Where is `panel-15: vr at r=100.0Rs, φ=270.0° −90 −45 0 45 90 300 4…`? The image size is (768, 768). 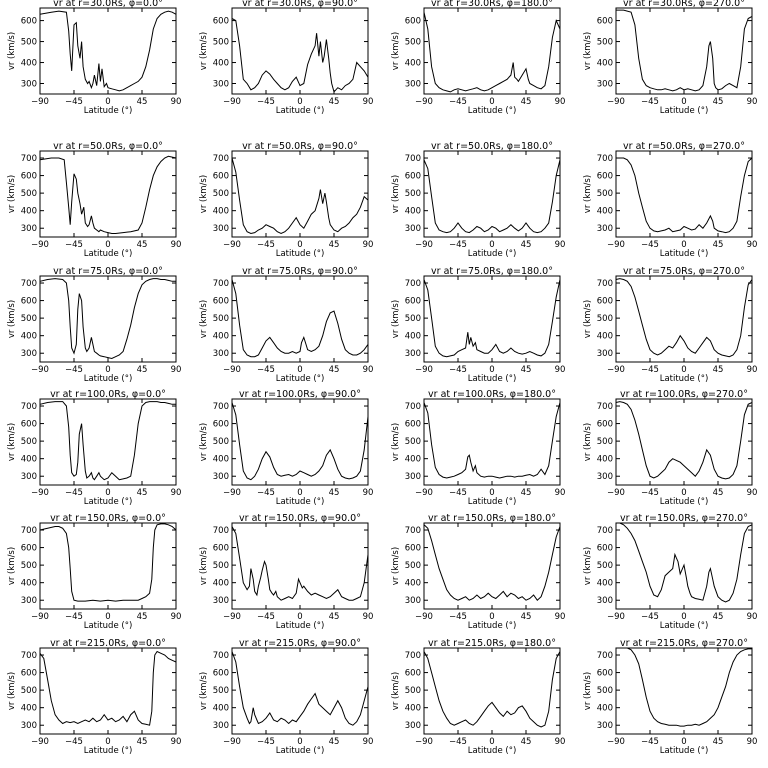 panel-15: vr at r=100.0Rs, φ=270.0° −90 −45 0 45 90 300 4… is located at coordinates (670, 448).